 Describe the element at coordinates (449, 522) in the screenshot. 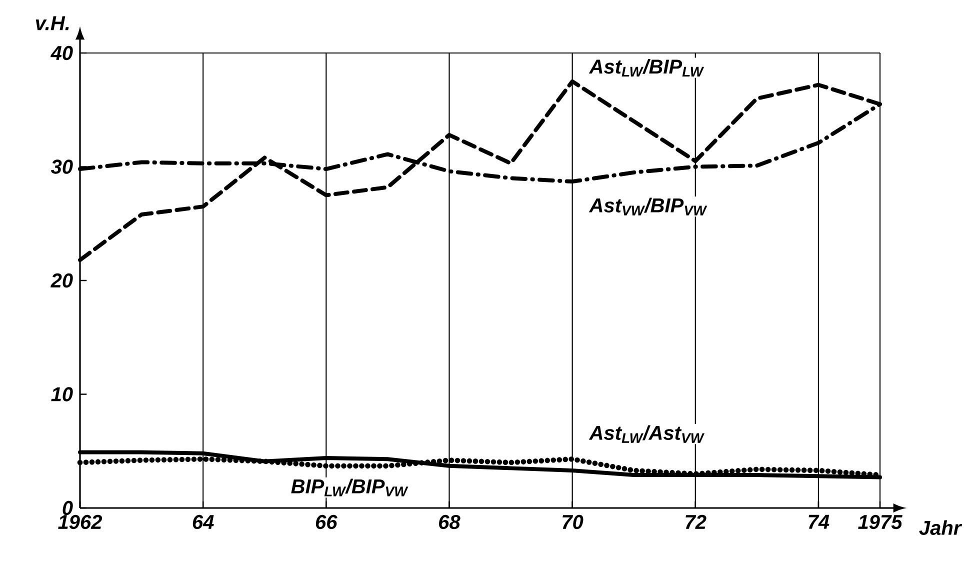

I see `x-tick-label: 68` at that location.